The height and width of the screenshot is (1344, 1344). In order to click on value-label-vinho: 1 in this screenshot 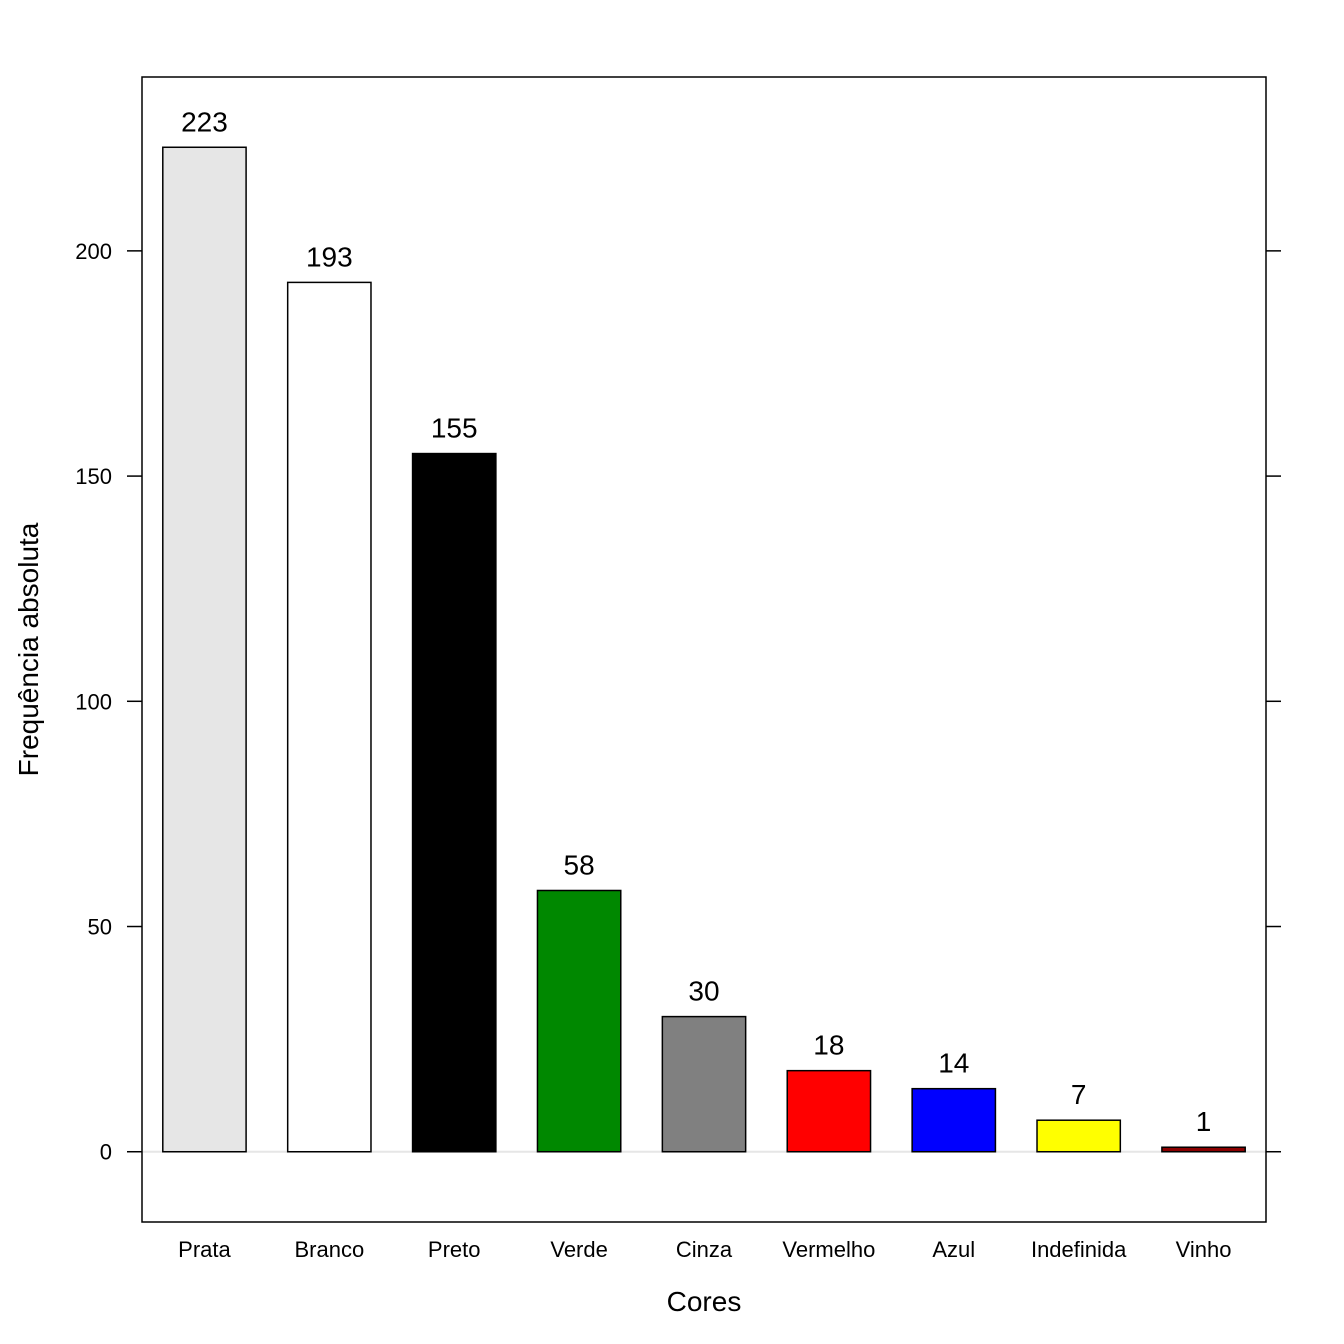, I will do `click(1204, 1121)`.